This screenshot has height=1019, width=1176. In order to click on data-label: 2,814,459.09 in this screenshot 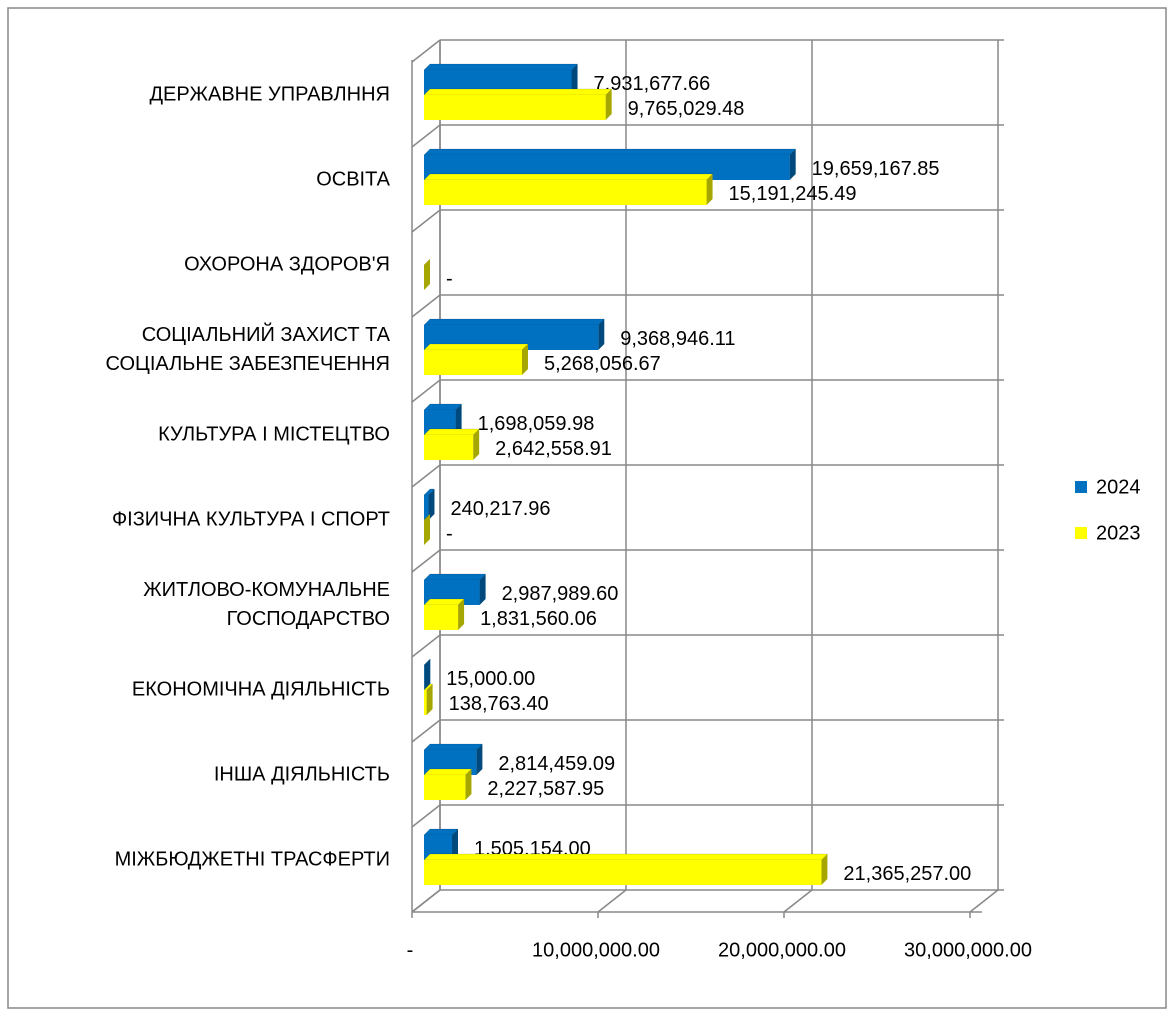, I will do `click(556, 764)`.